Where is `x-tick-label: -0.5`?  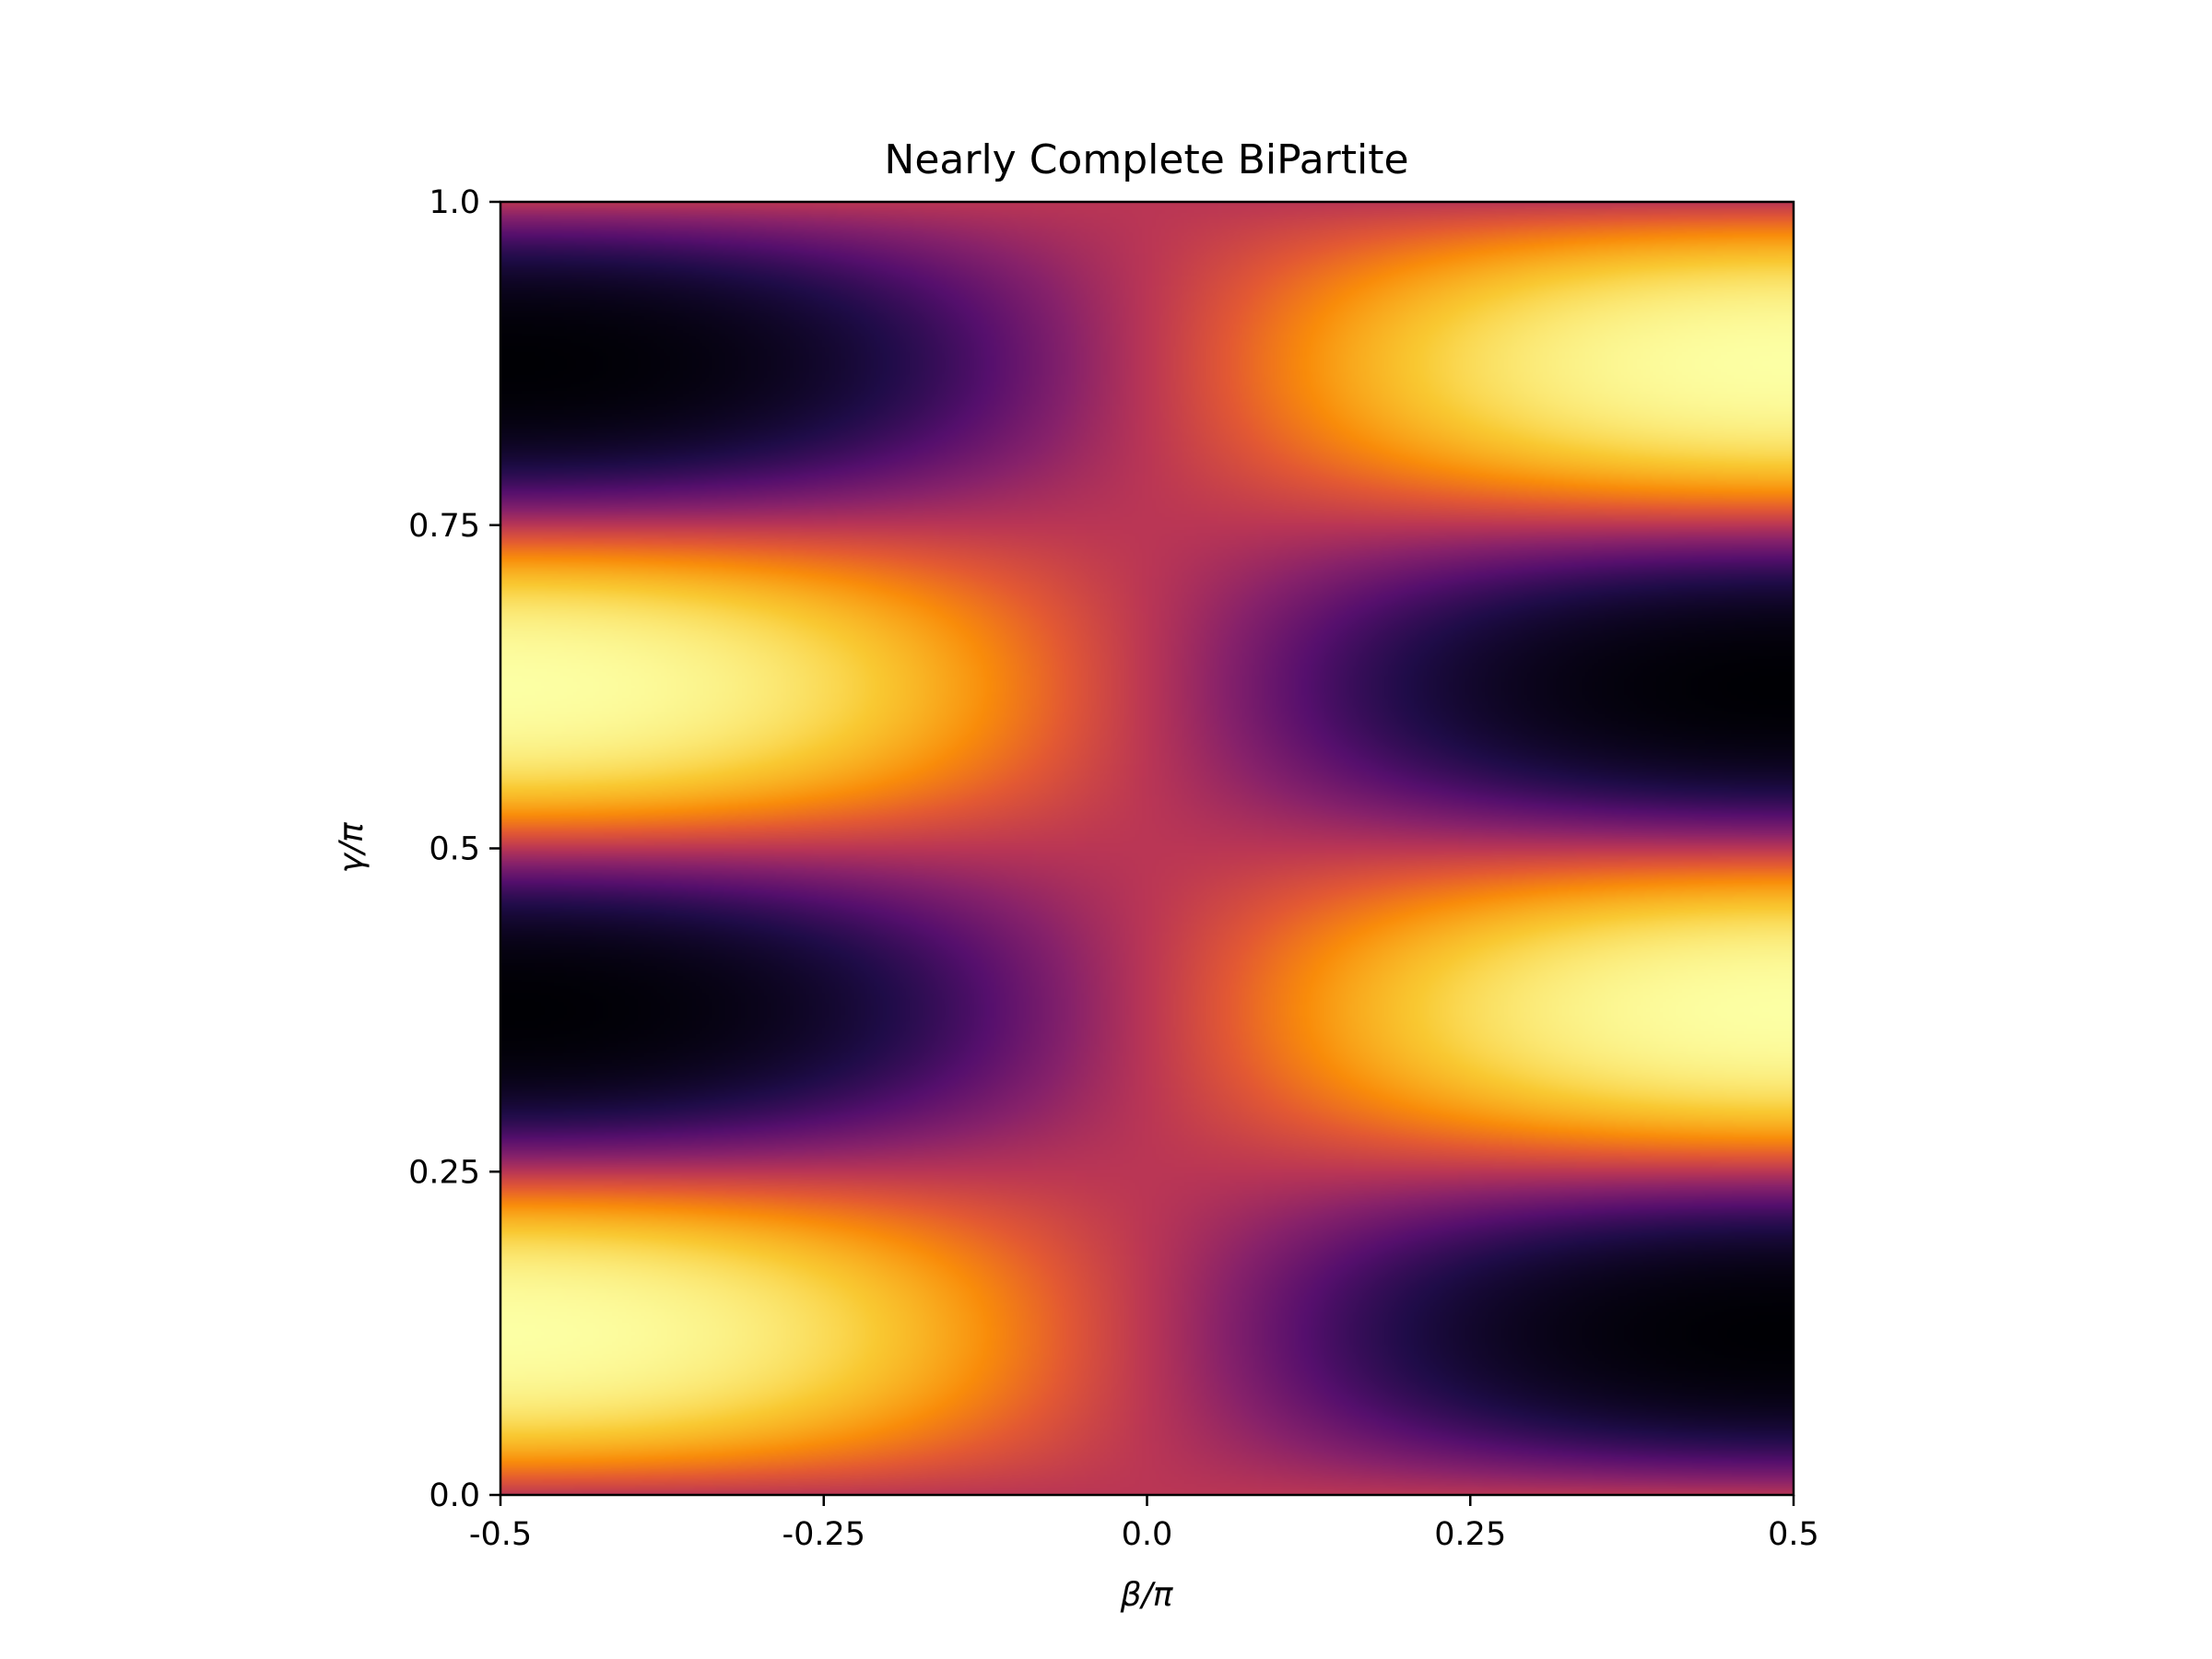 x-tick-label: -0.5 is located at coordinates (500, 1534).